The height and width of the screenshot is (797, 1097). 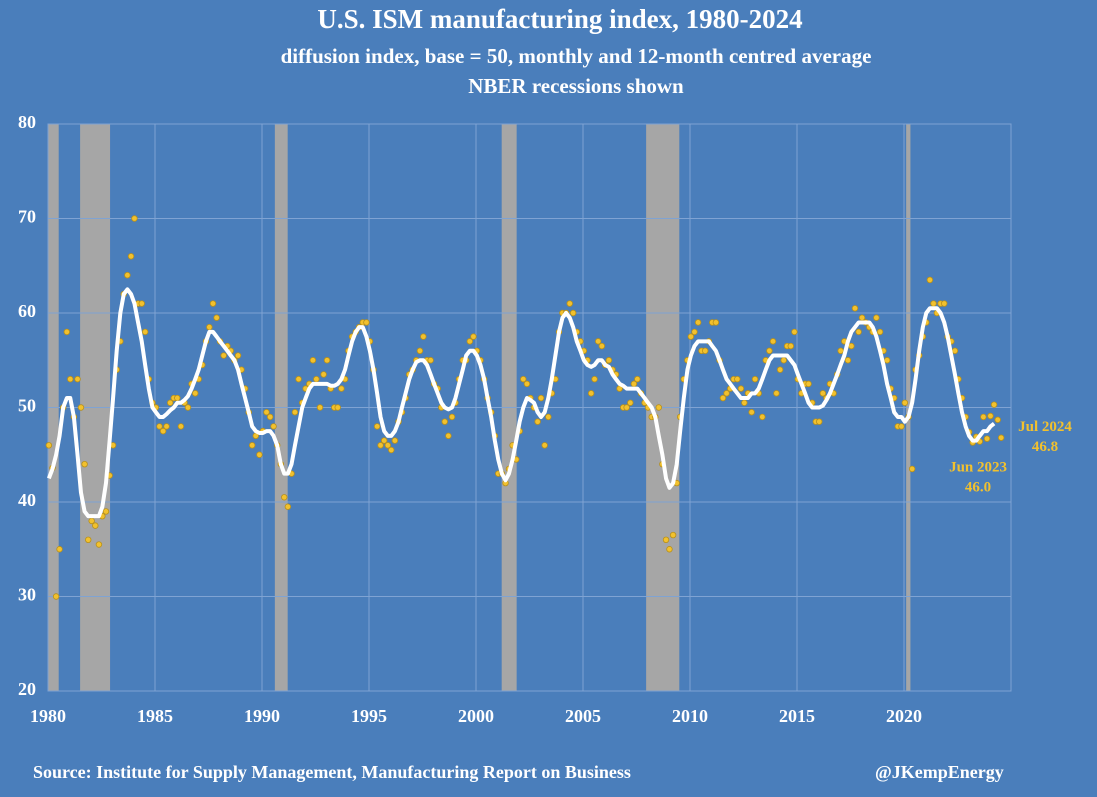 What do you see at coordinates (1045, 447) in the screenshot?
I see `annotation-value: 46.8` at bounding box center [1045, 447].